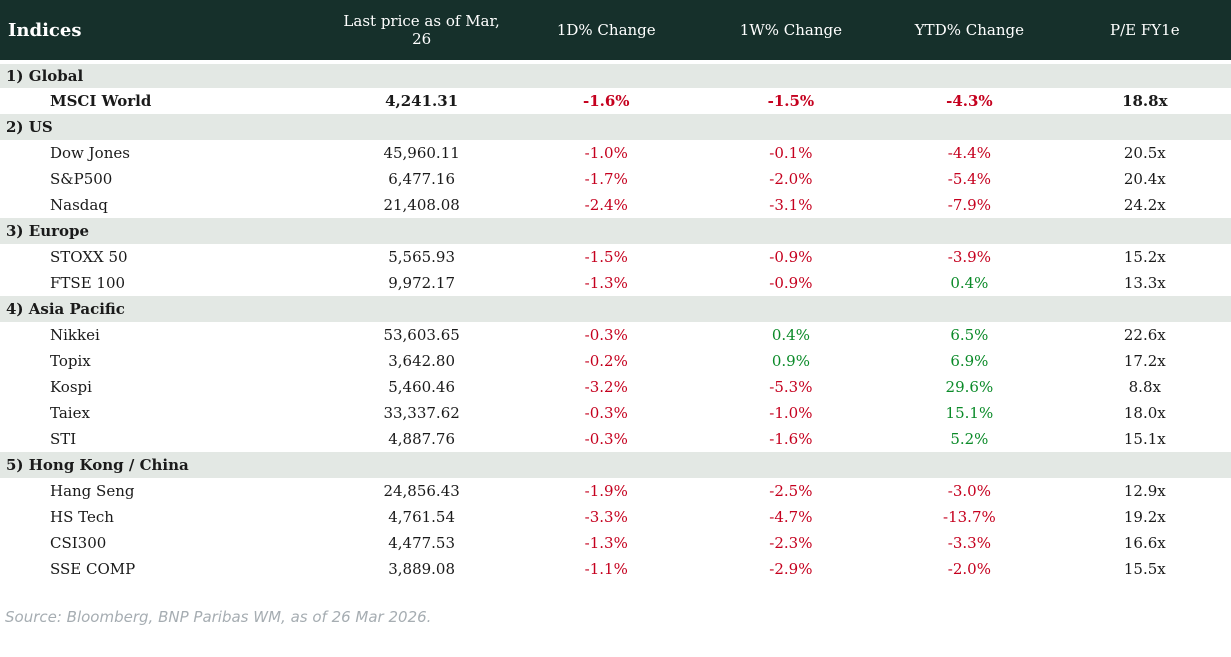 The image size is (1231, 657). Describe the element at coordinates (969, 101) in the screenshot. I see `change-ytd: -4.3%` at that location.